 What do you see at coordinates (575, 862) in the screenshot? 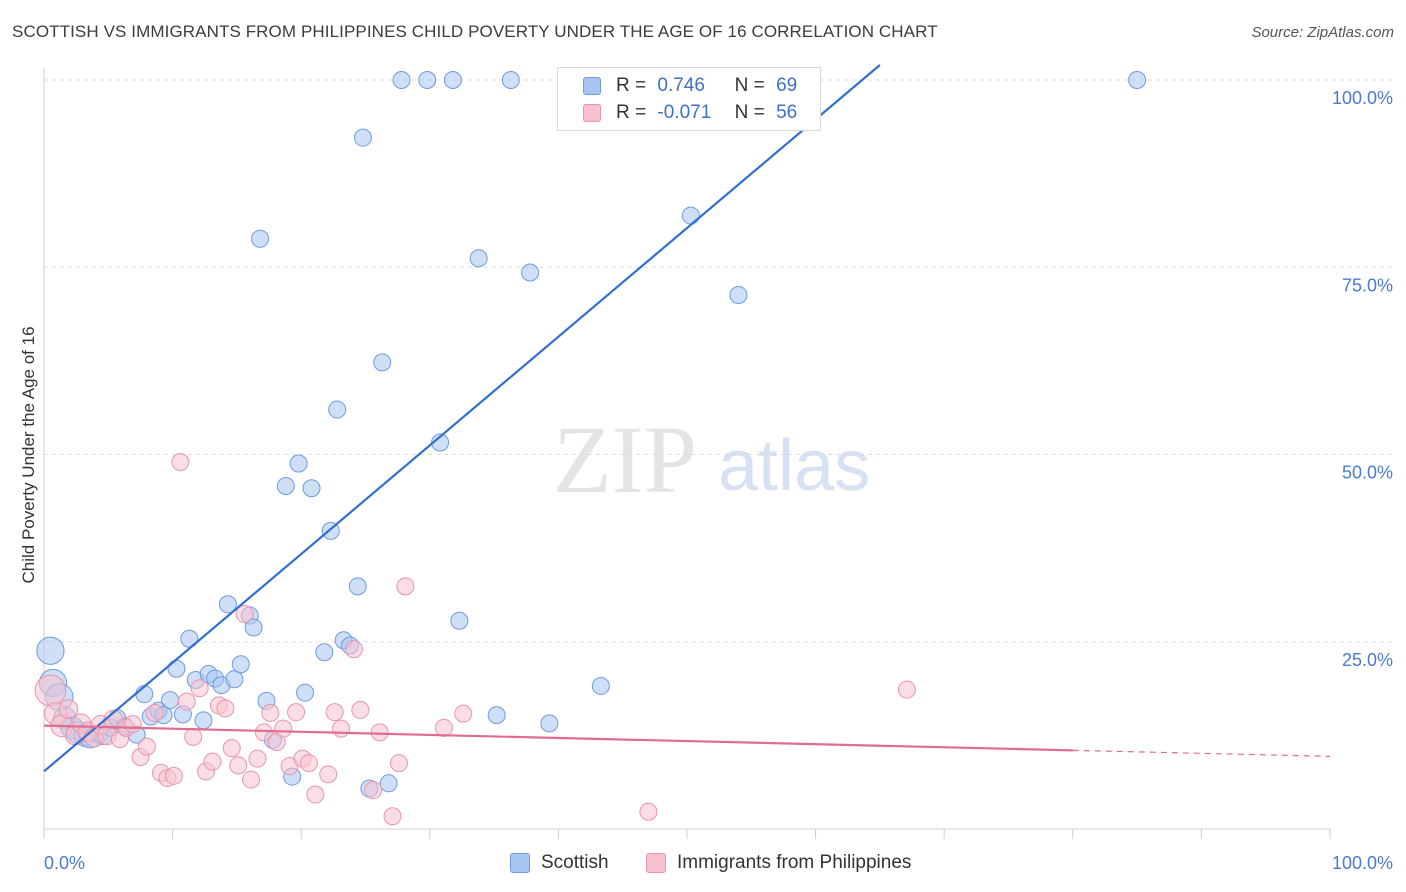
I see `bottom-legend-label-scottish: Scottish` at bounding box center [575, 862].